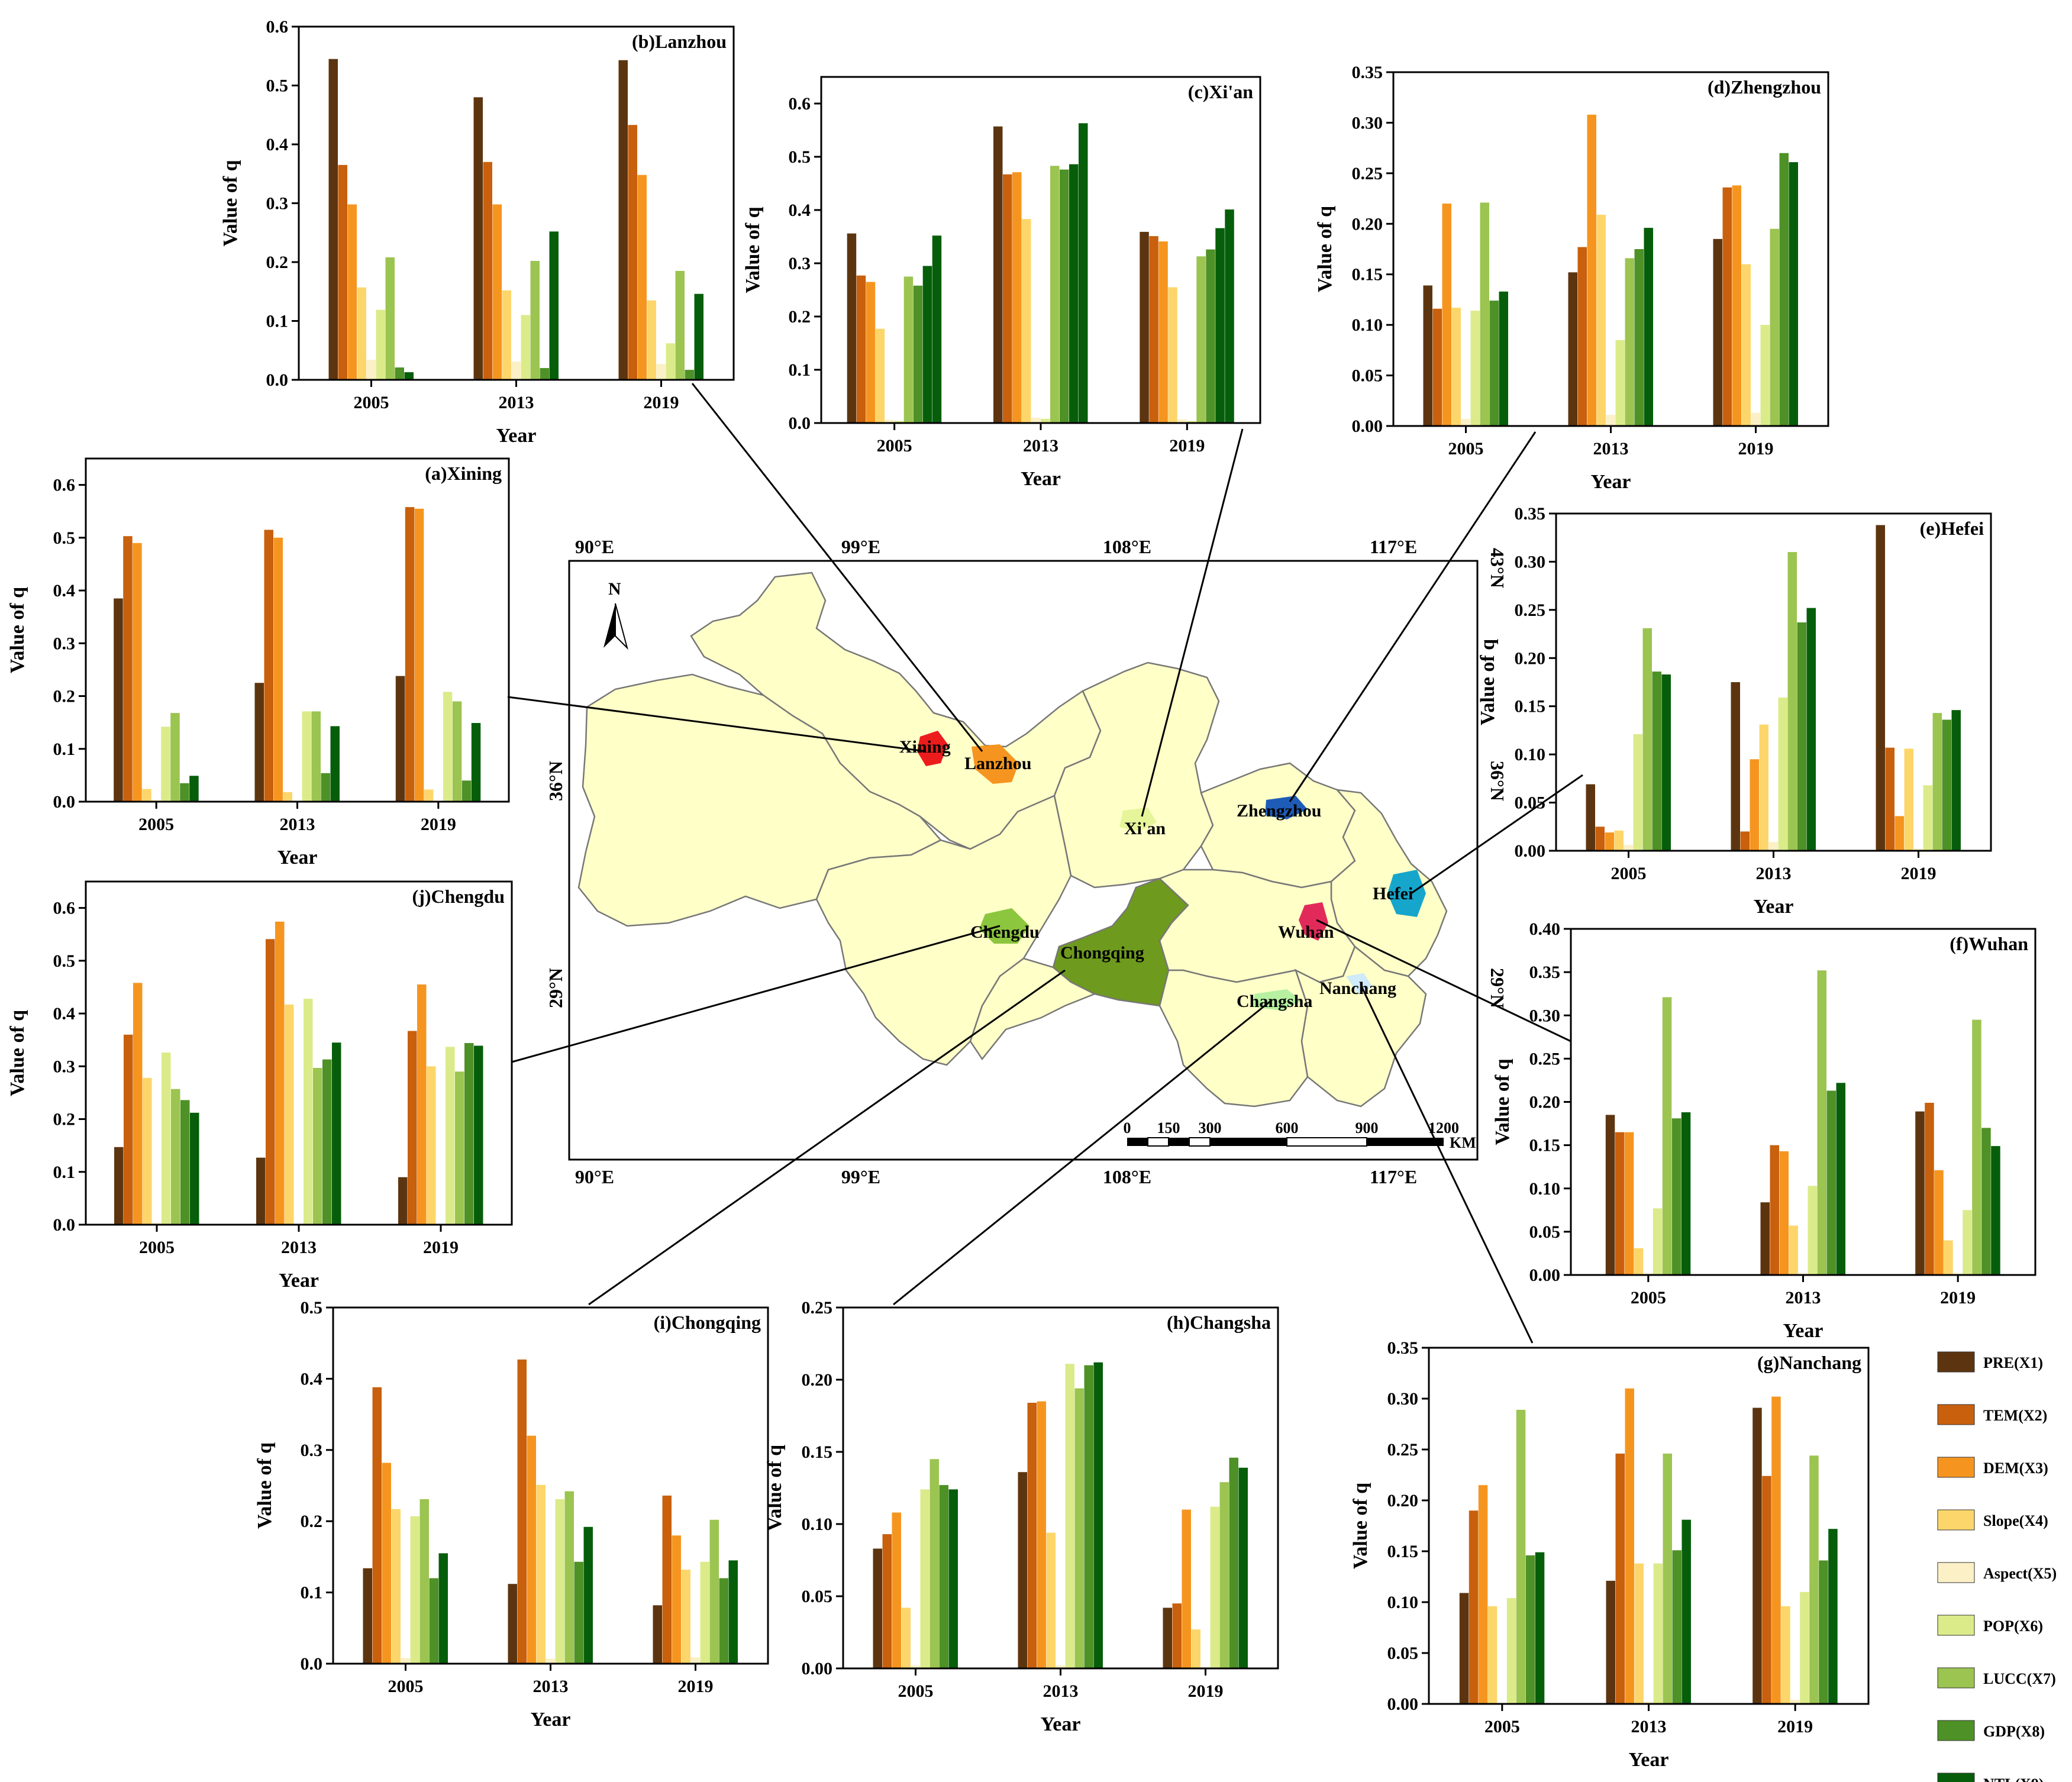  I want to click on leader-hefei, so click(1497, 835).